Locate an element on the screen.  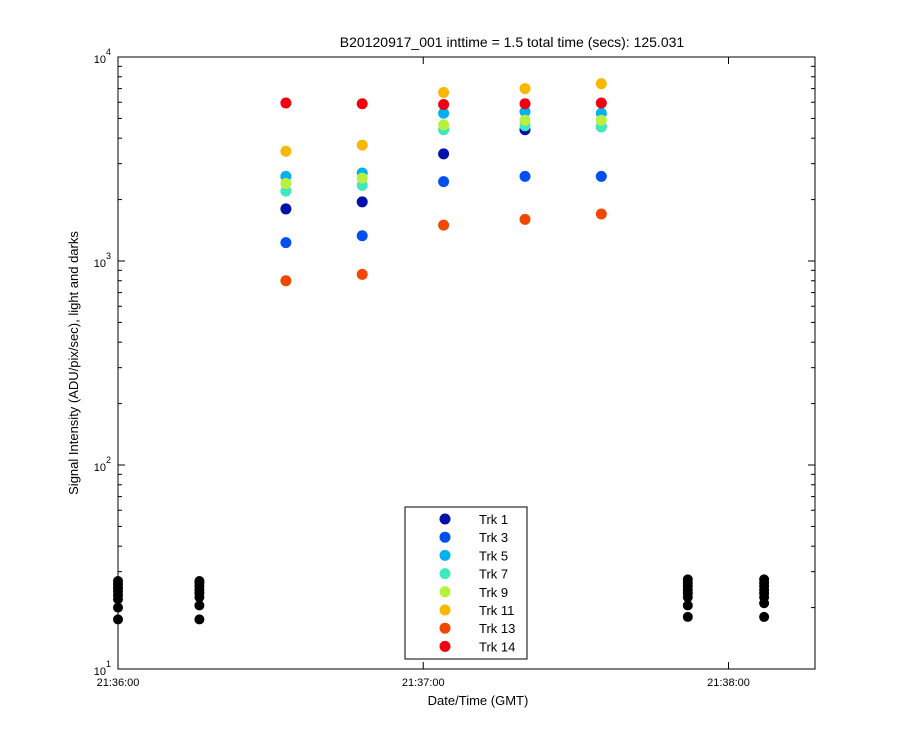
x-tick-labels: 21:36:00 21:37:00 21:38:00 is located at coordinates (423, 683).